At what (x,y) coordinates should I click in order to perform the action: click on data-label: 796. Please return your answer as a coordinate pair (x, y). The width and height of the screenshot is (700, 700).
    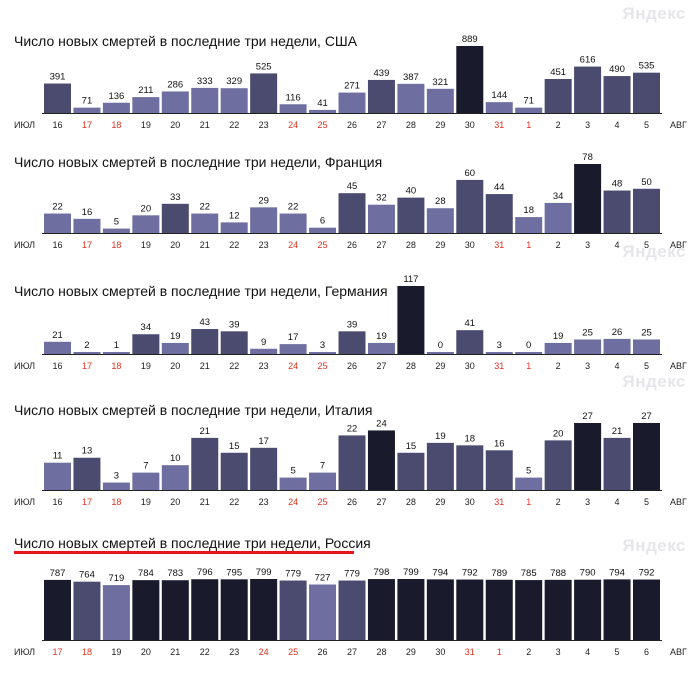
    Looking at the image, I should click on (205, 572).